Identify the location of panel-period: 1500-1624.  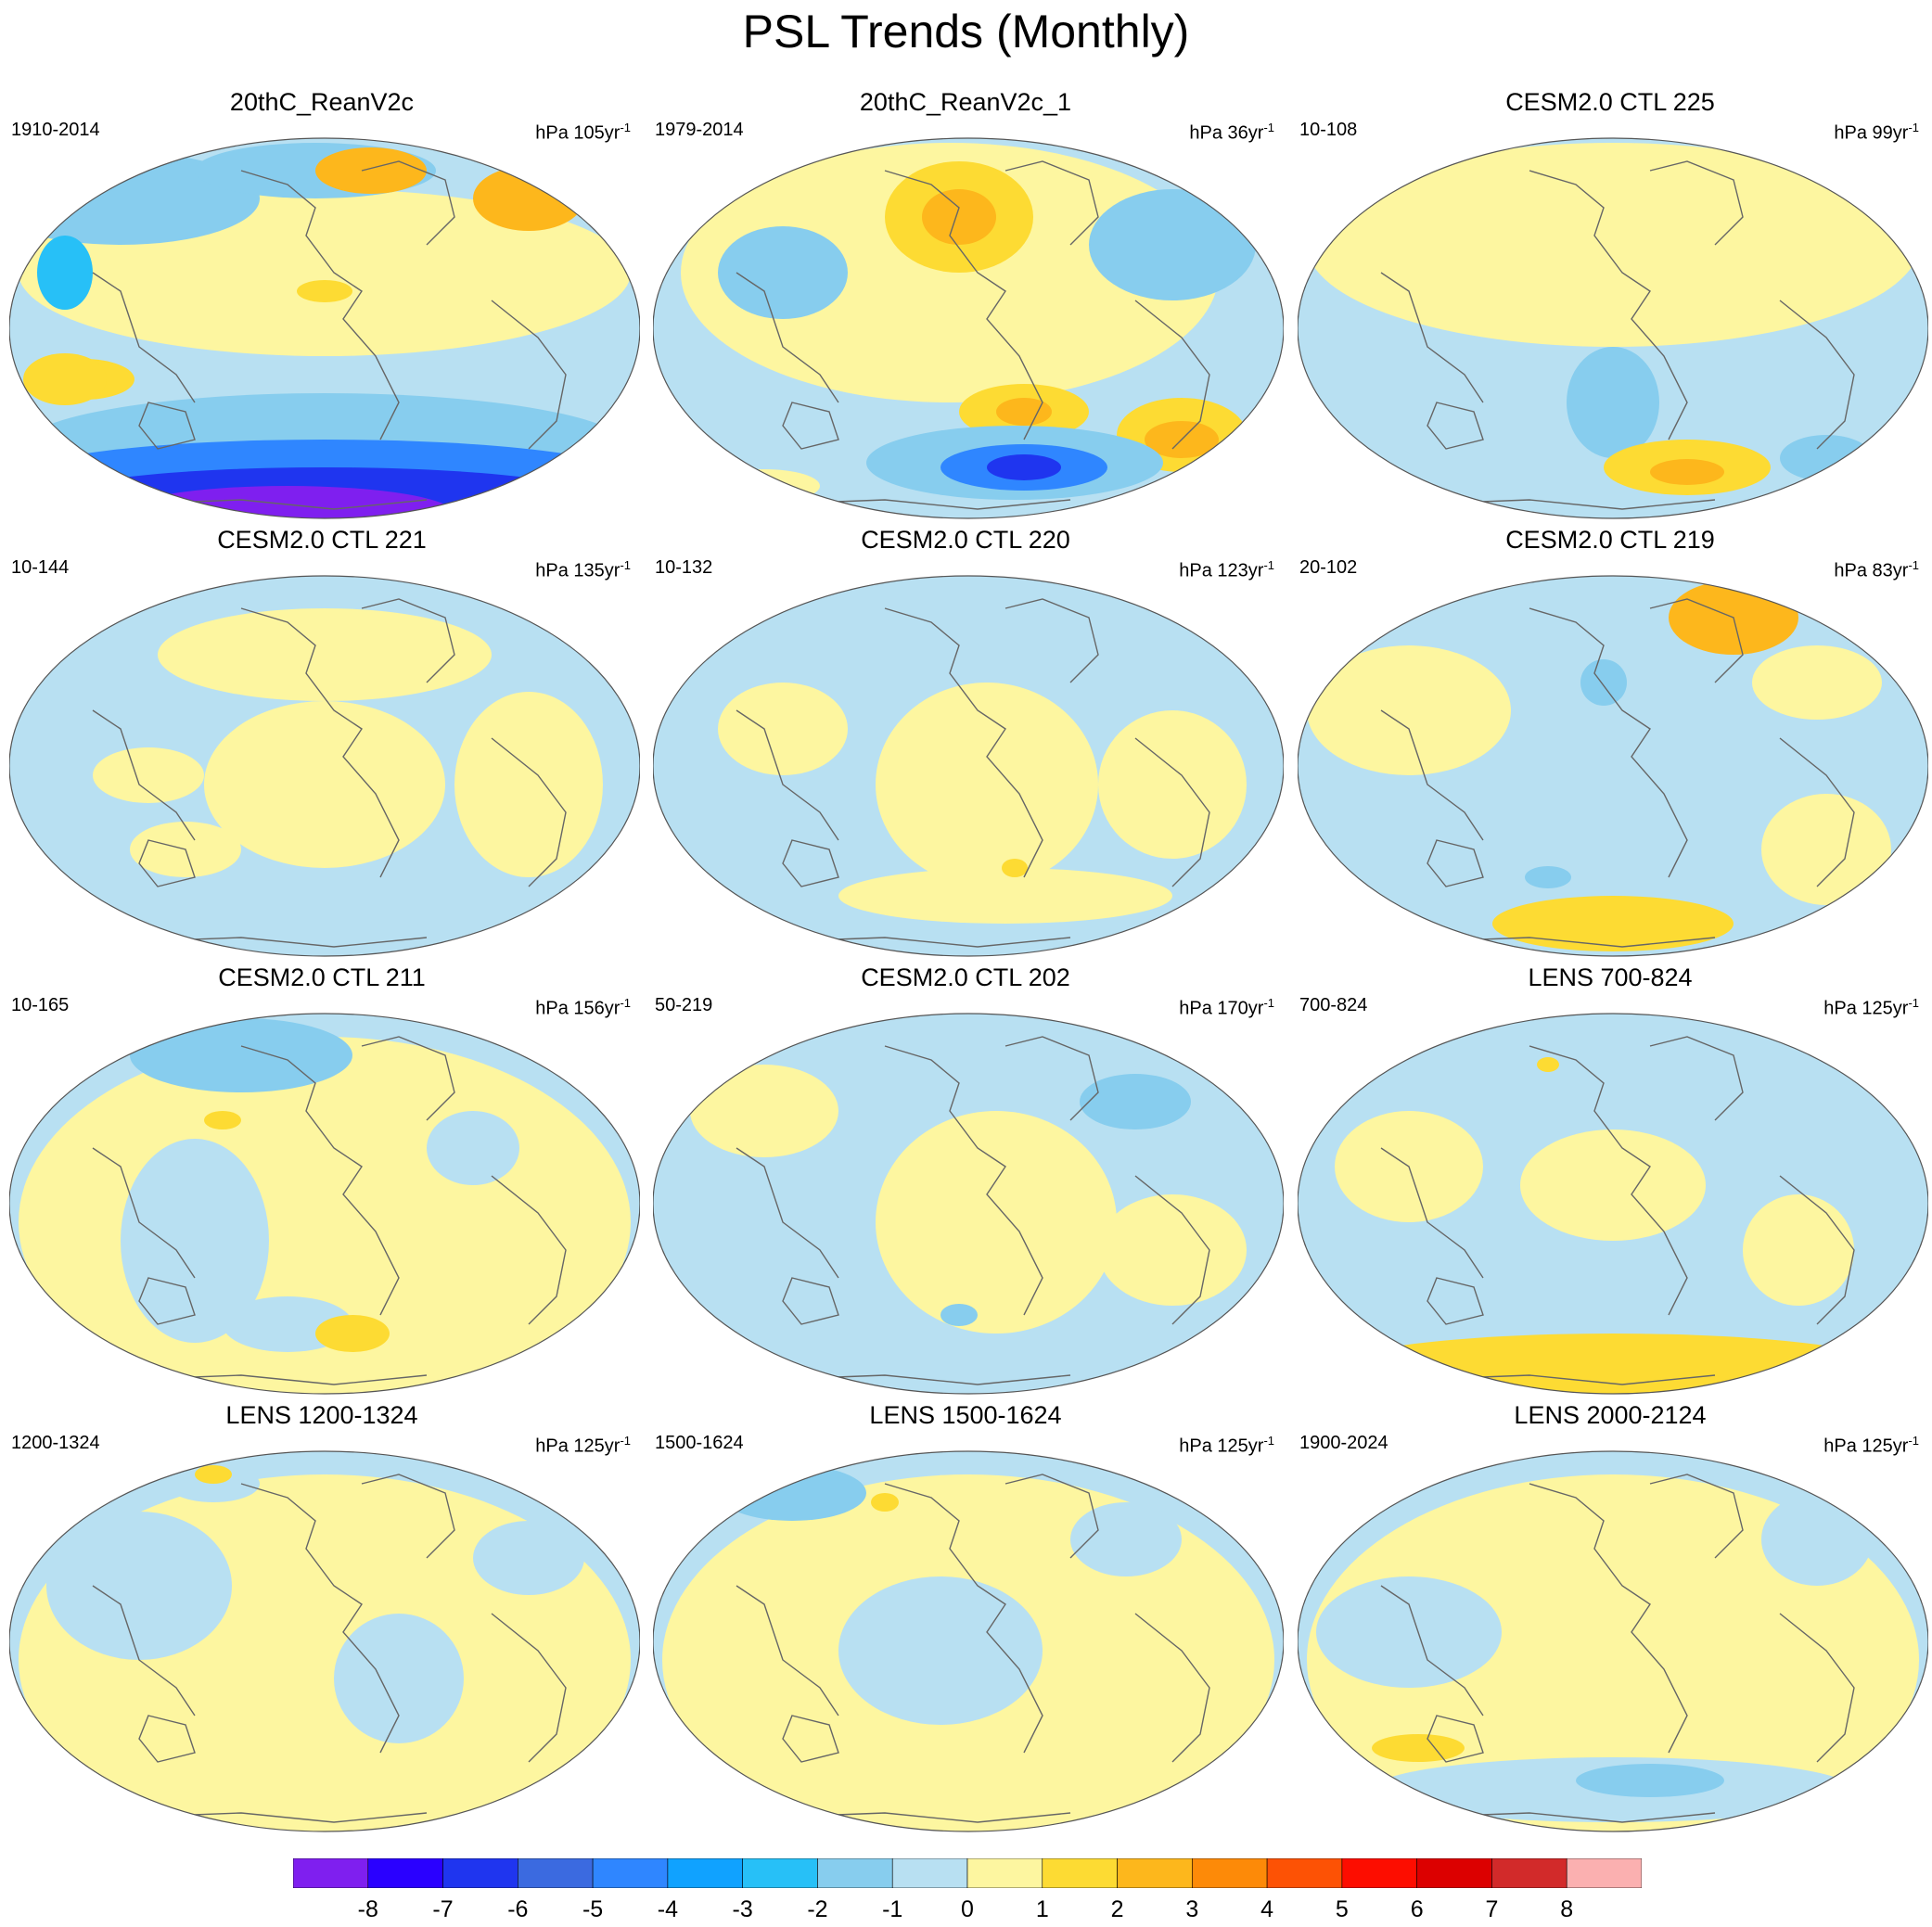
(699, 1443).